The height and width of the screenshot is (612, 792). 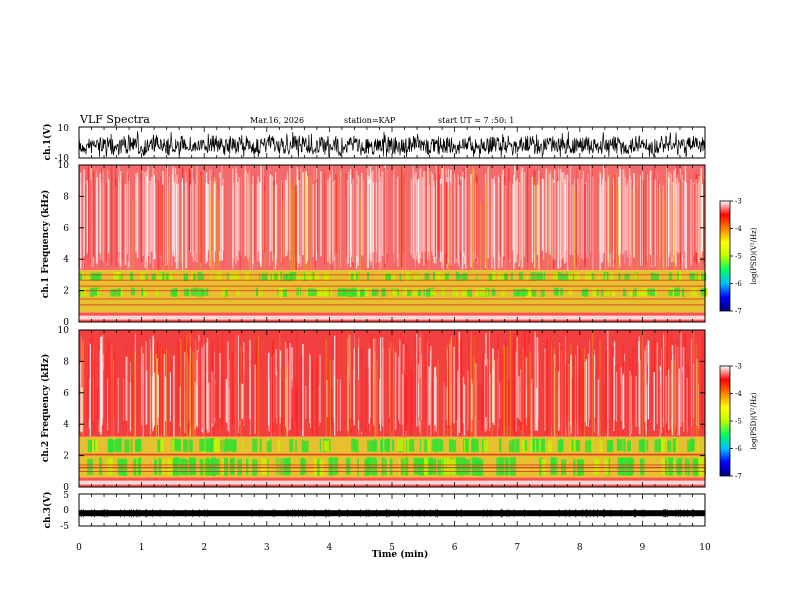 What do you see at coordinates (114, 119) in the screenshot?
I see `figure-title: VLF Spectra` at bounding box center [114, 119].